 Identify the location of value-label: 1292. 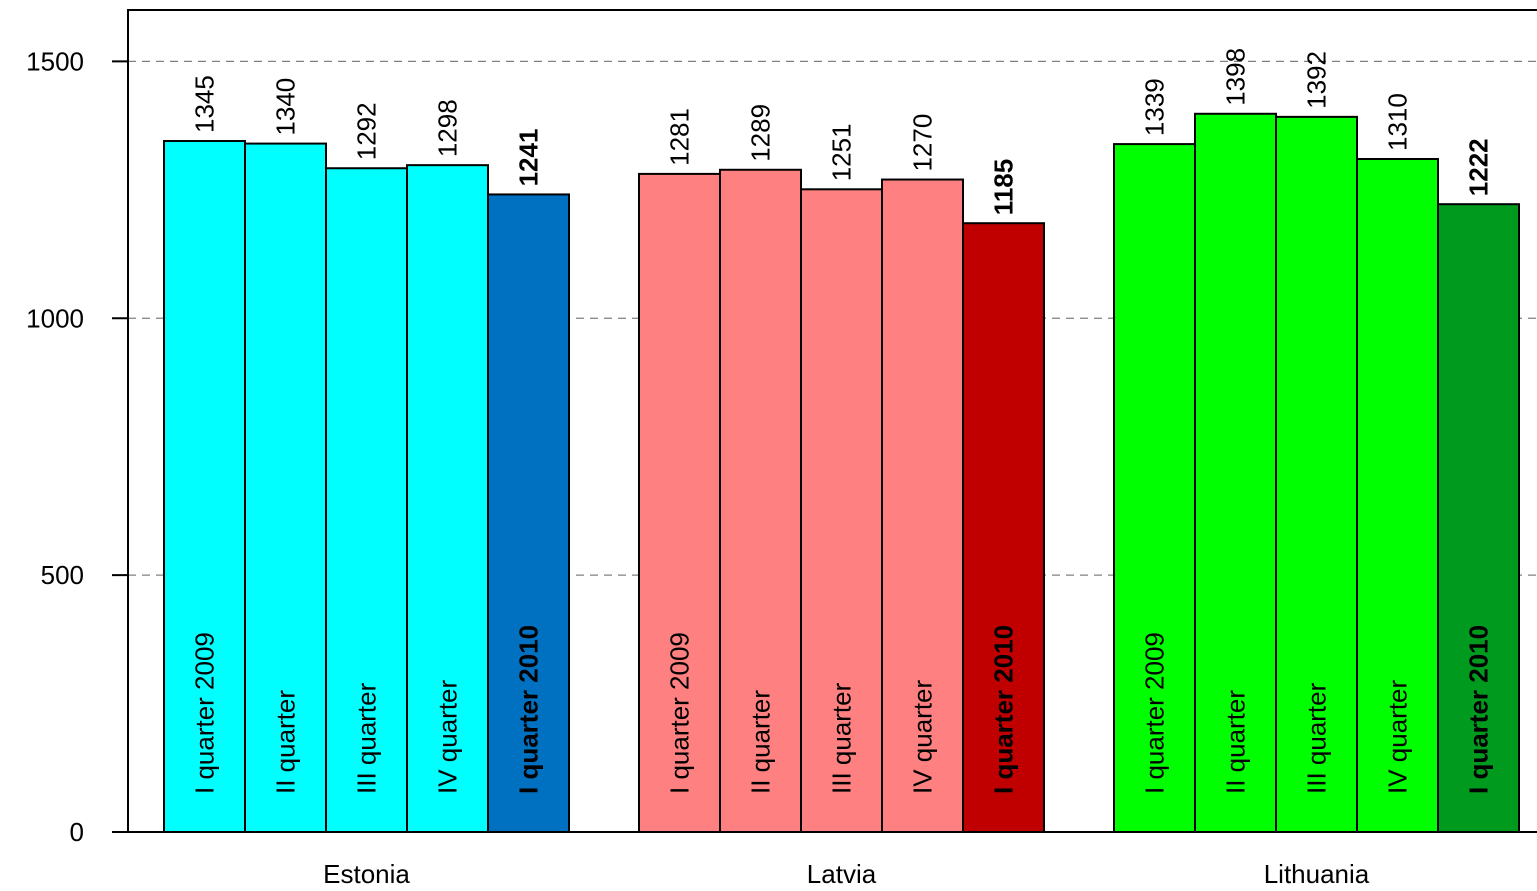
(367, 131).